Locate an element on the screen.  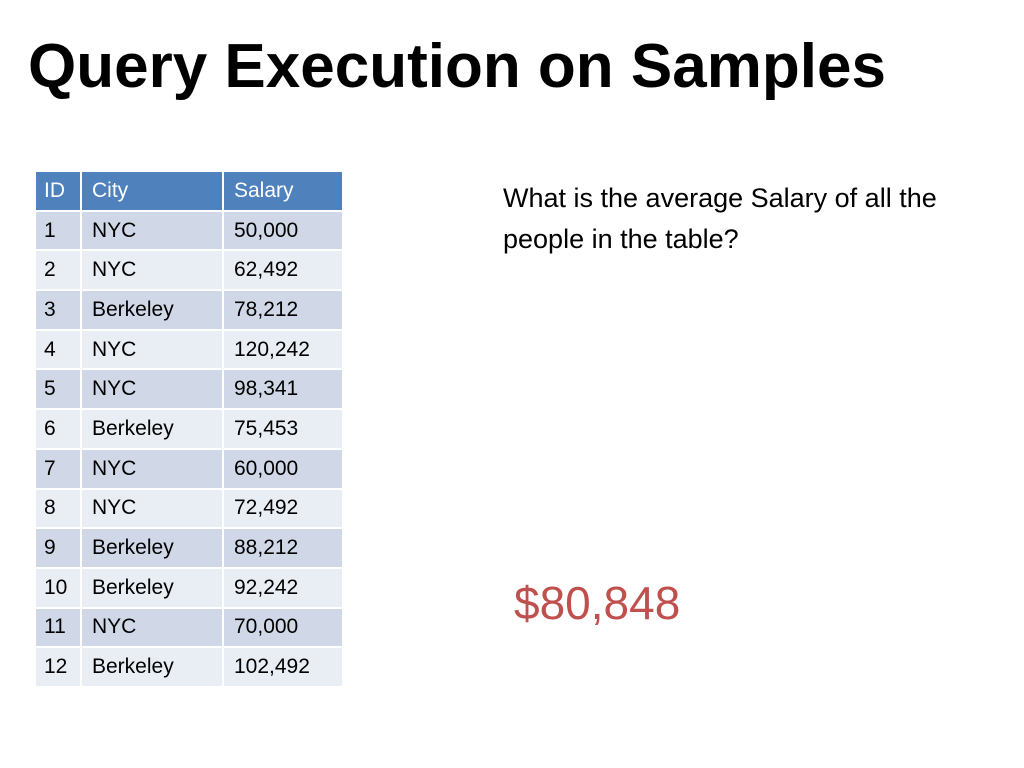
answer-value: $80,848 is located at coordinates (597, 603).